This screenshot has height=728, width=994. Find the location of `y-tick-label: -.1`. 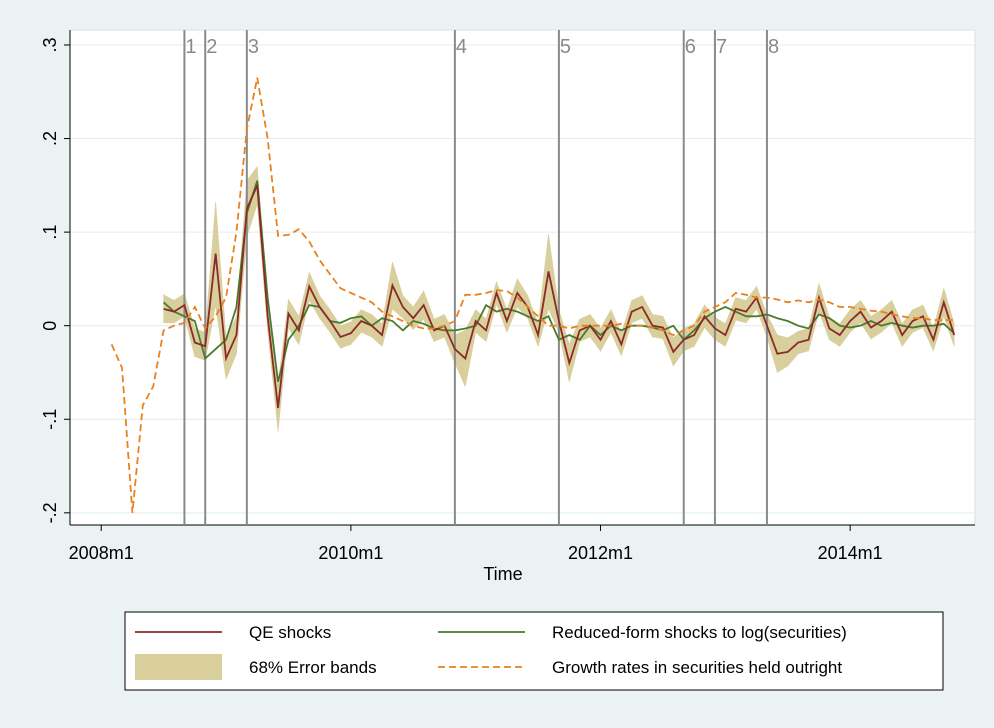

y-tick-label: -.1 is located at coordinates (50, 419).